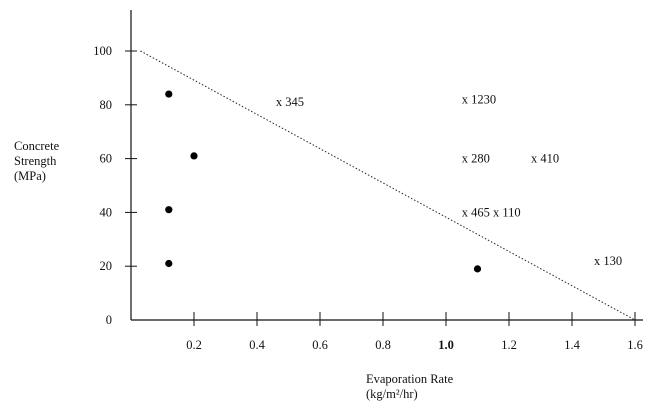  What do you see at coordinates (491, 212) in the screenshot?
I see `x-marker-label: x 465 x 110` at bounding box center [491, 212].